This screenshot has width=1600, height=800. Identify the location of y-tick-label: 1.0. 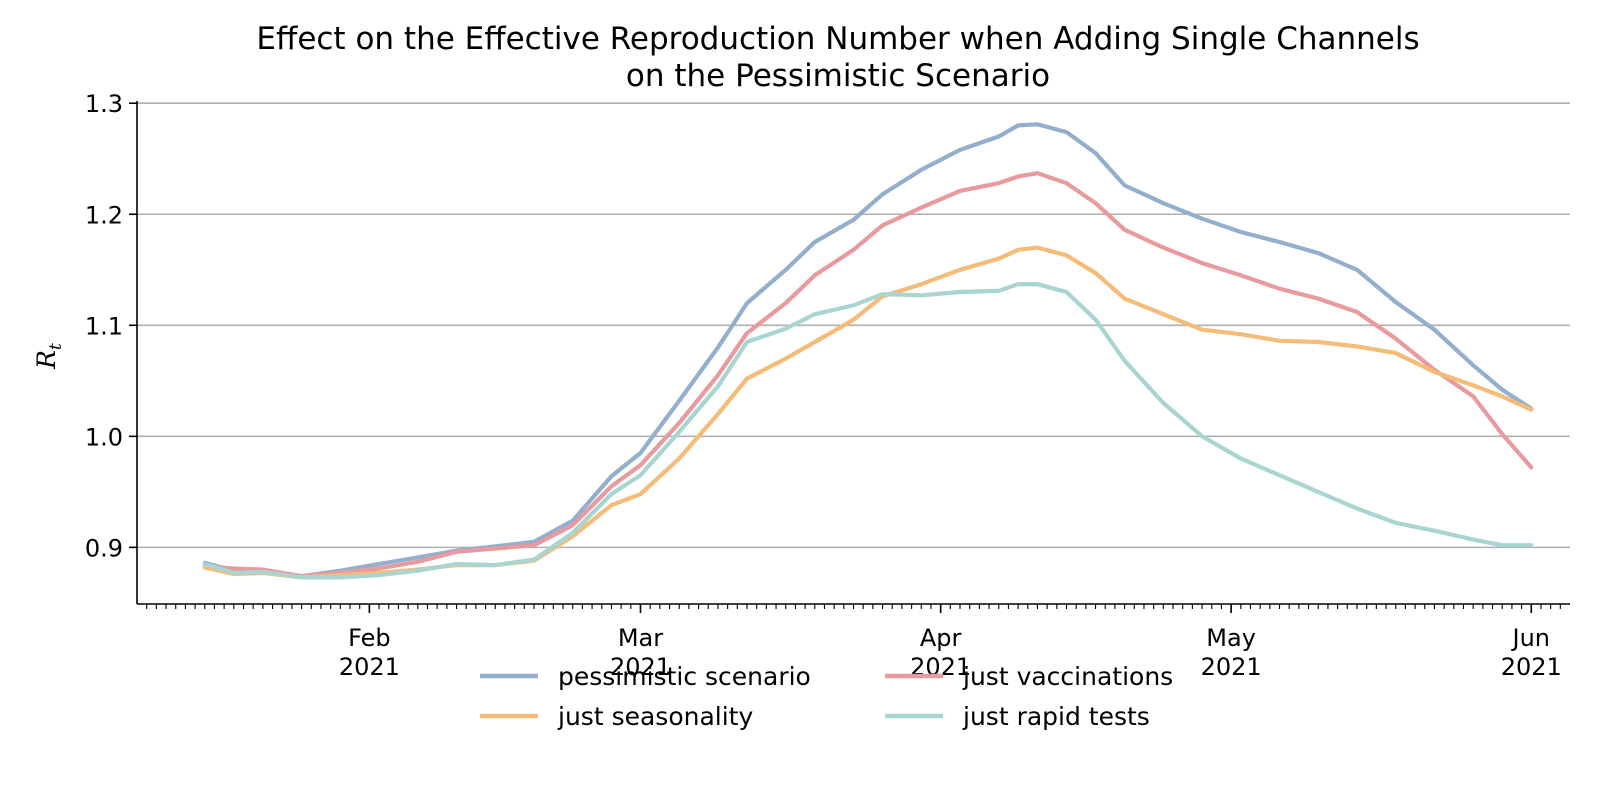
(104, 437).